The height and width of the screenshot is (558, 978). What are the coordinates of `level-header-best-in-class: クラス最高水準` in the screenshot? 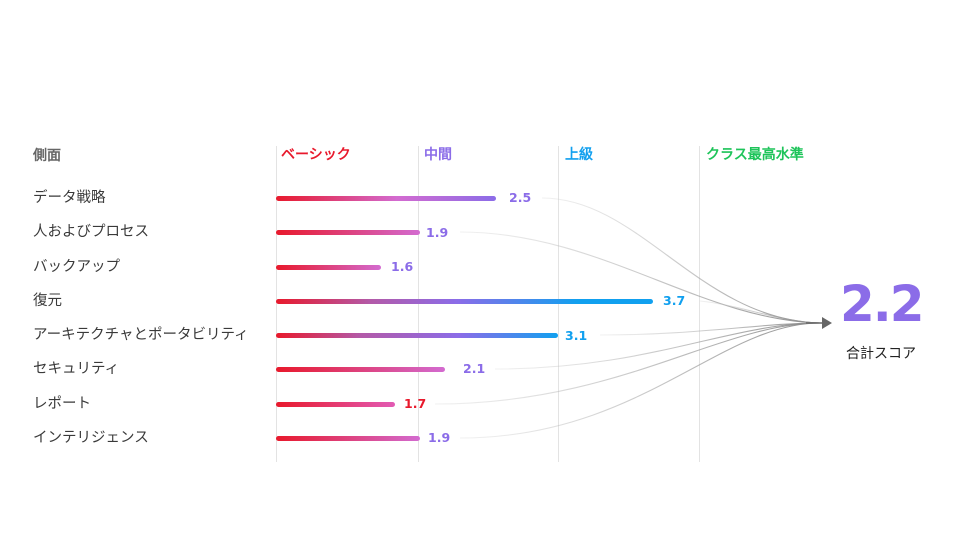 It's located at (755, 155).